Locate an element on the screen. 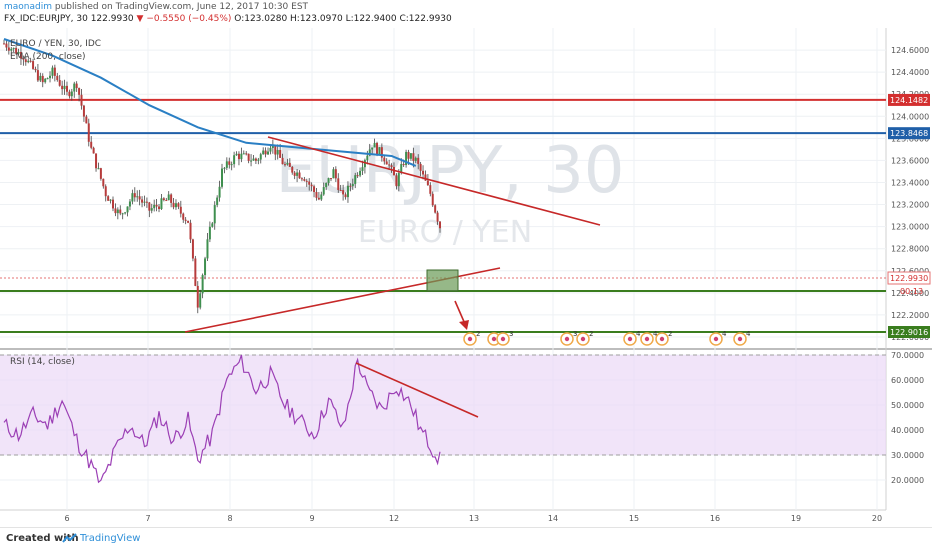 Image resolution: width=932 pixels, height=550 pixels. tradingview-logo-icon is located at coordinates (69, 538).